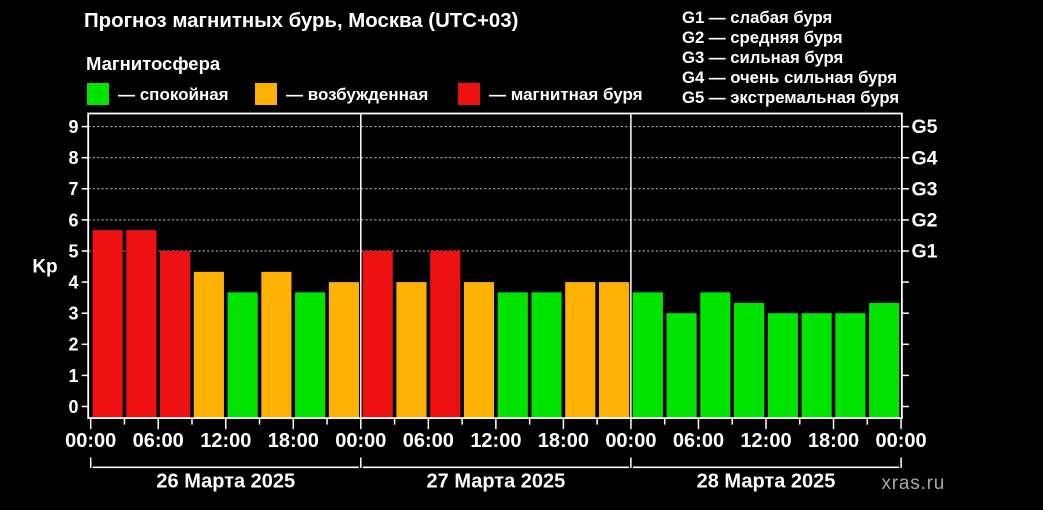 The height and width of the screenshot is (510, 1043). What do you see at coordinates (766, 482) in the screenshot?
I see `svg-text: 28 Марта 2025` at bounding box center [766, 482].